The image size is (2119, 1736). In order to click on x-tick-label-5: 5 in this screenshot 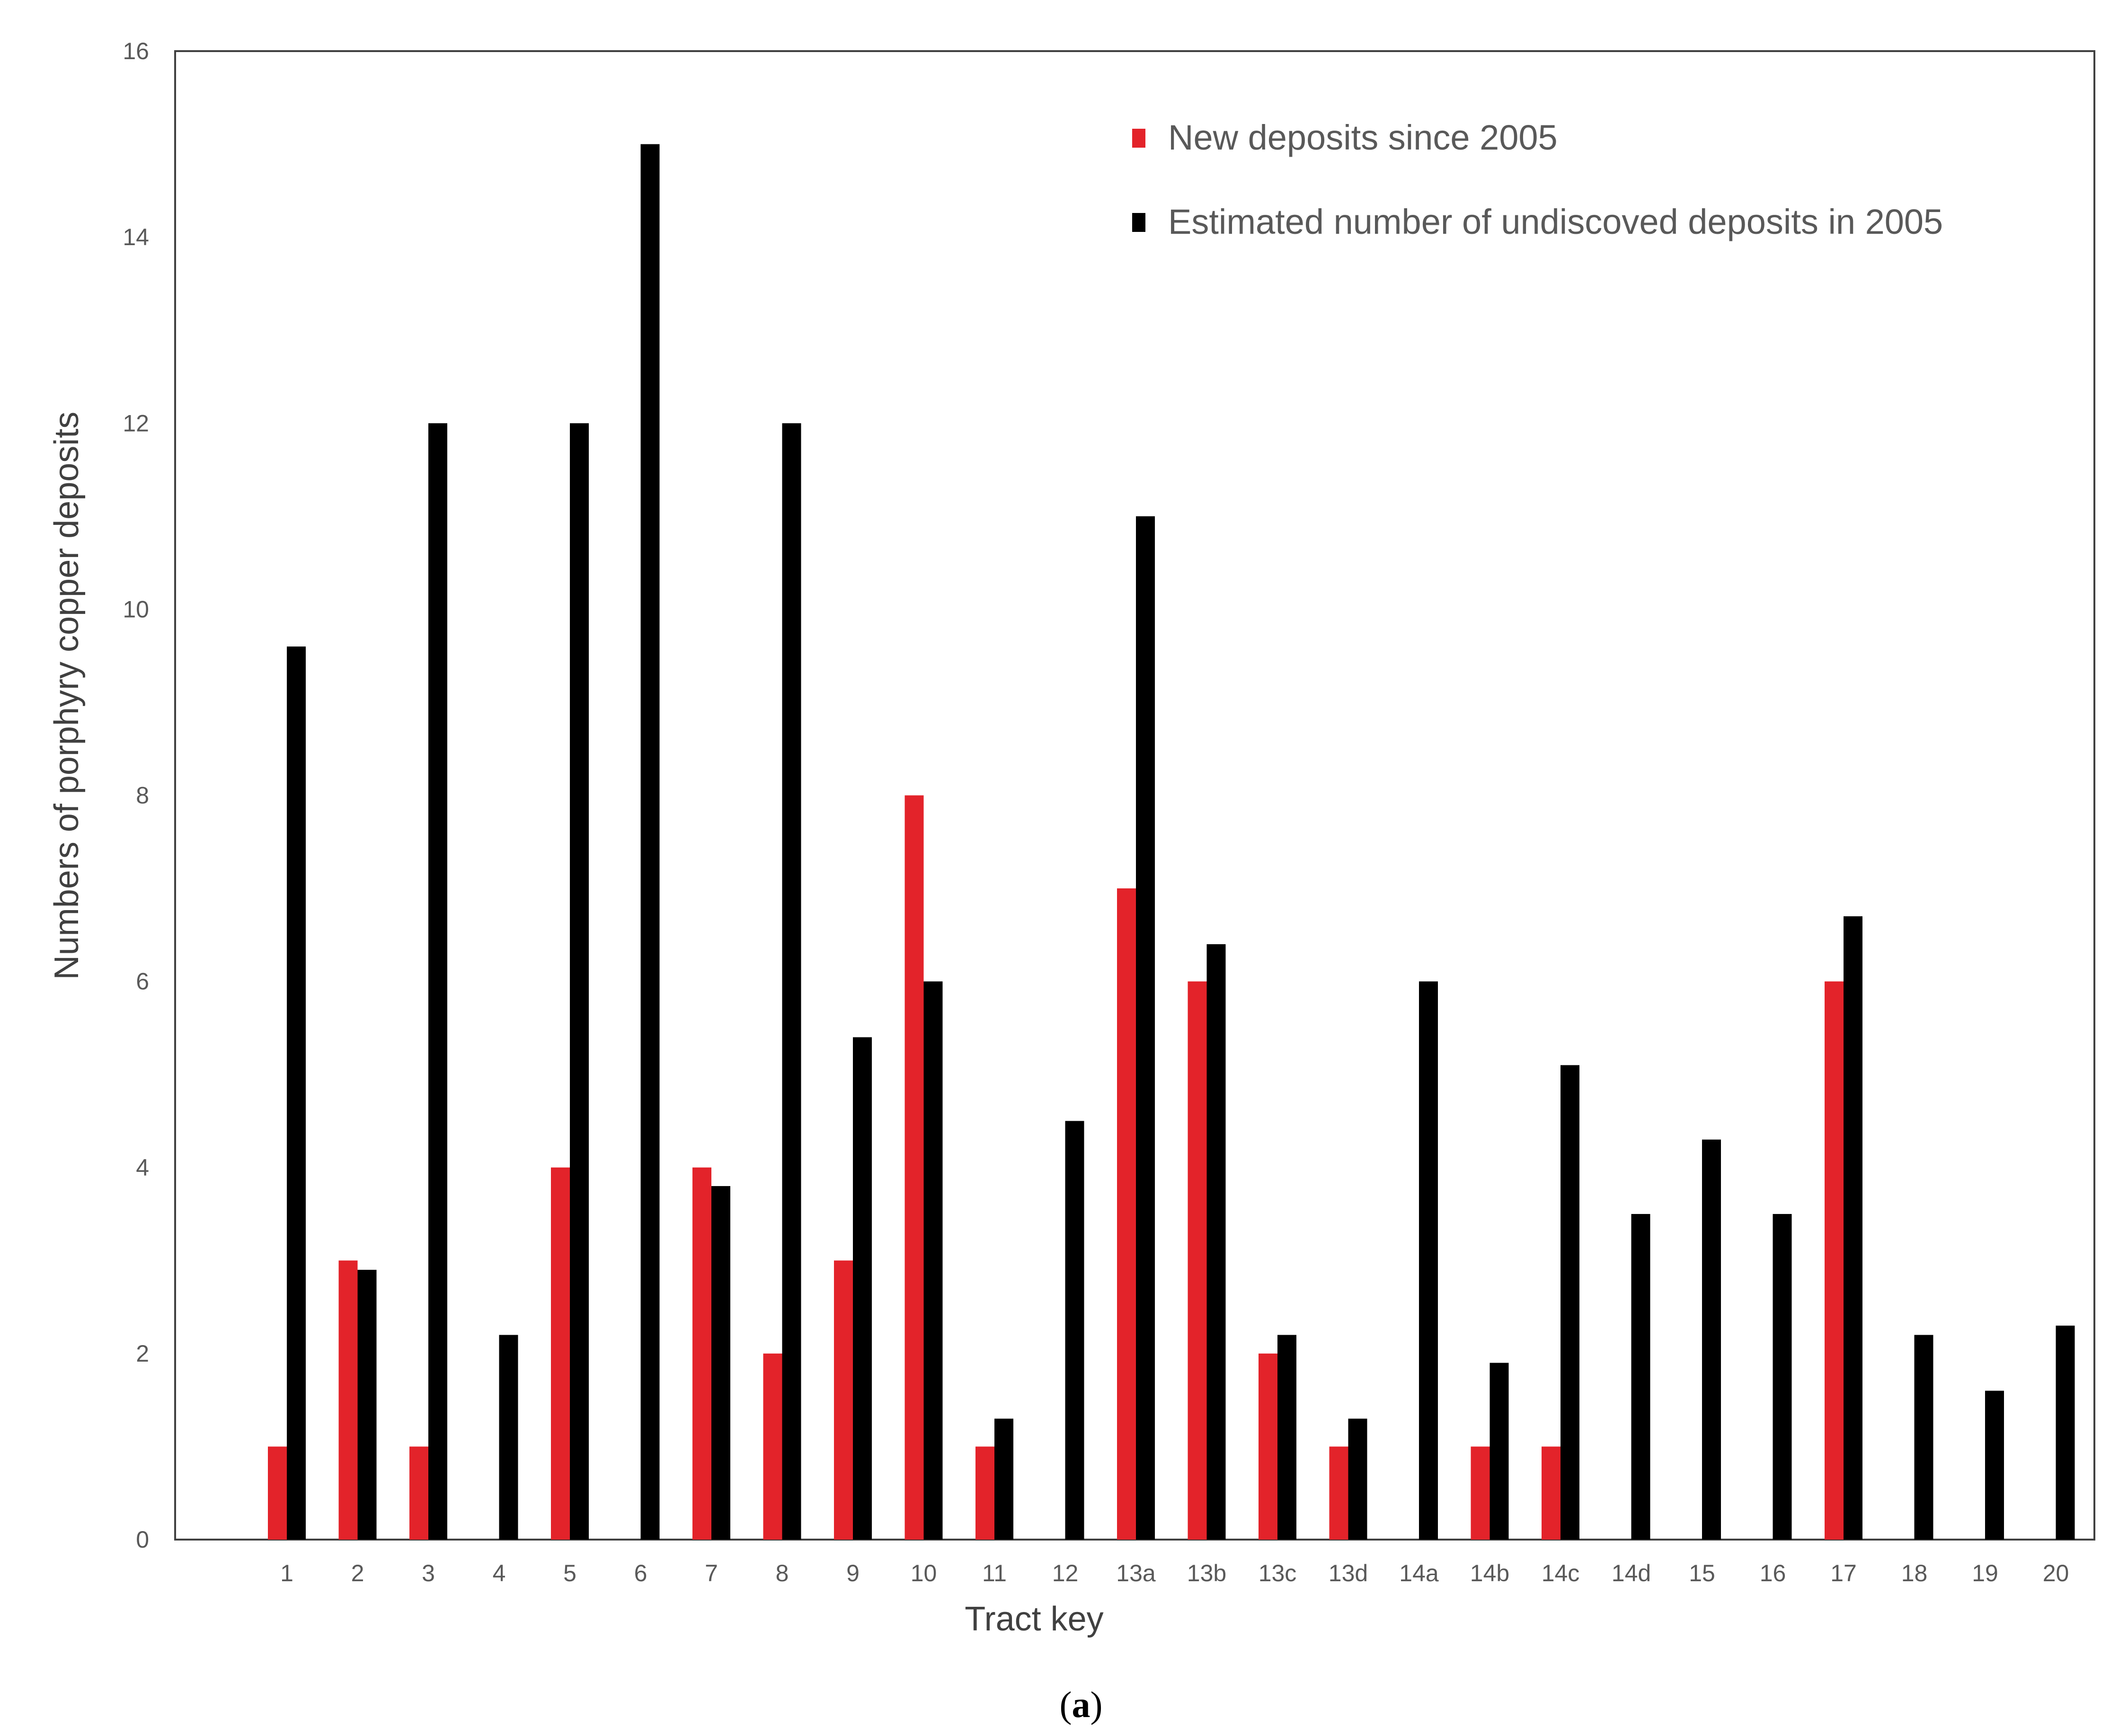, I will do `click(570, 1573)`.